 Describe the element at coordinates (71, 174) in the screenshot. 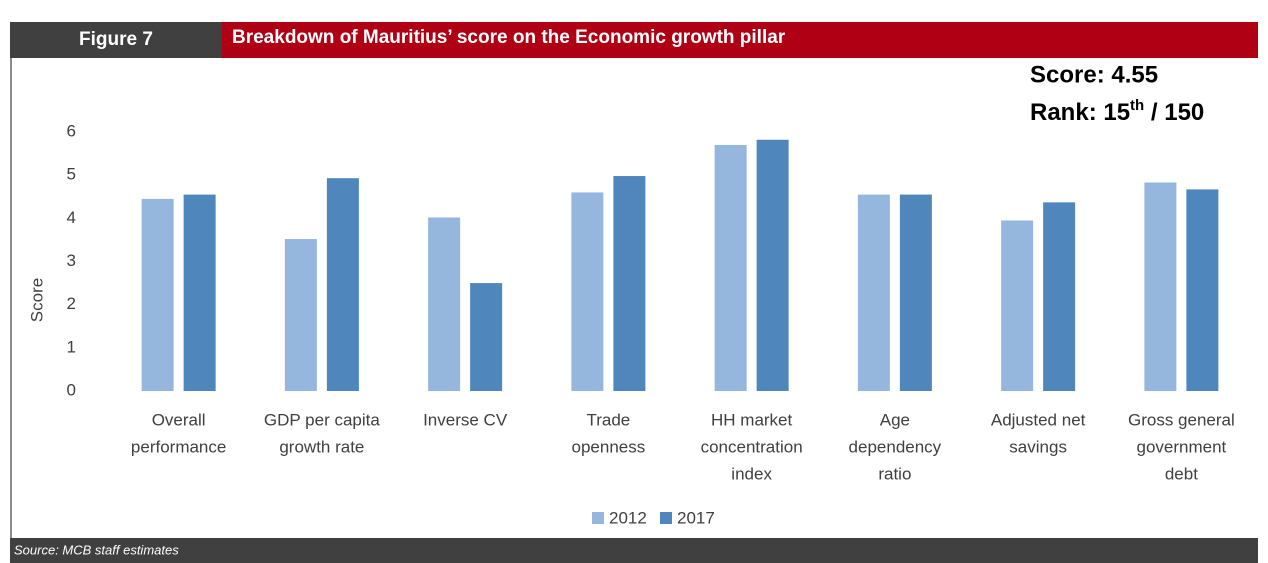

I see `y-tick-label: 5` at that location.